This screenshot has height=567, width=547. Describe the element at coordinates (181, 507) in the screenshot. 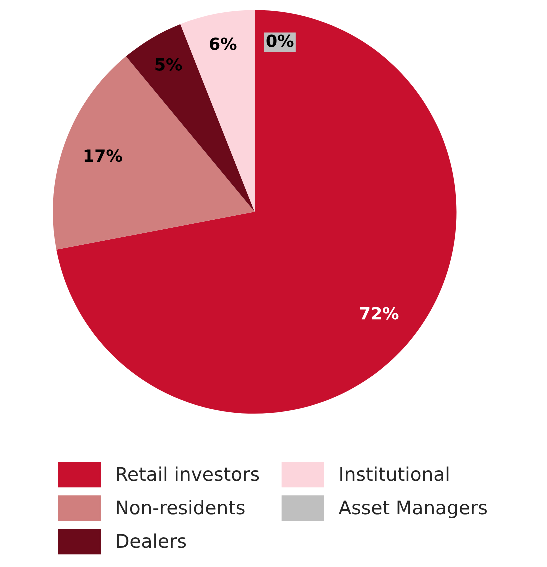

I see `legend-label: Non-residents` at that location.